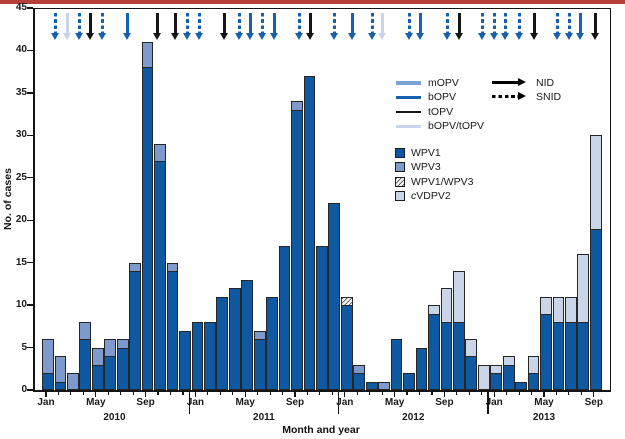  Describe the element at coordinates (346, 301) in the screenshot. I see `bar-segment-wpv1-wpv3` at that location.